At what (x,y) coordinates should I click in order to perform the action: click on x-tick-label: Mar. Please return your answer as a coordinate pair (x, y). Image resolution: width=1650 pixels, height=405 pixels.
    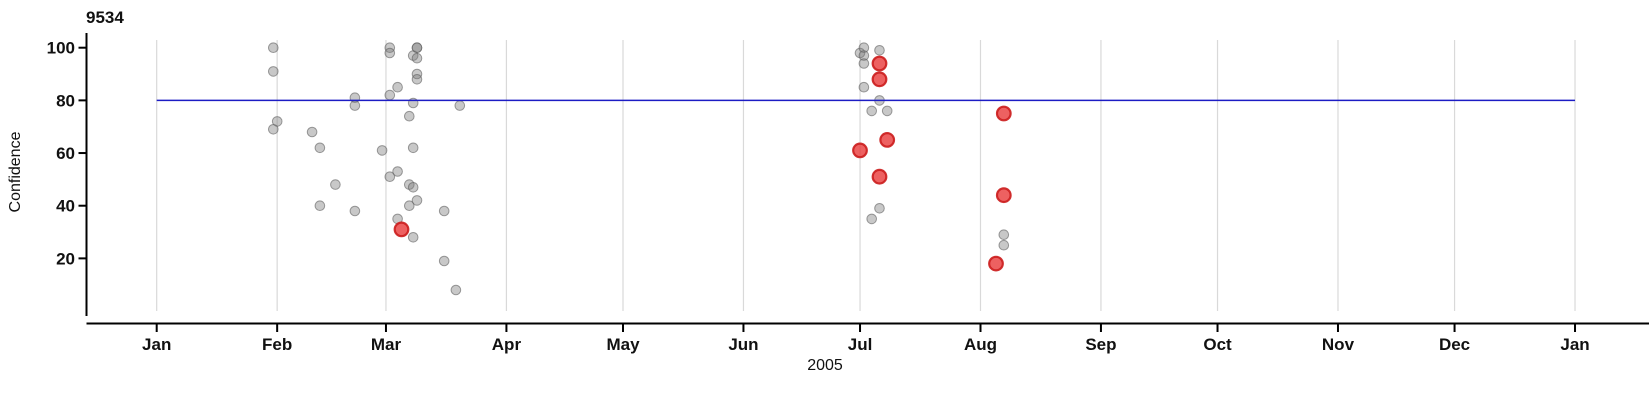
    Looking at the image, I should click on (386, 344).